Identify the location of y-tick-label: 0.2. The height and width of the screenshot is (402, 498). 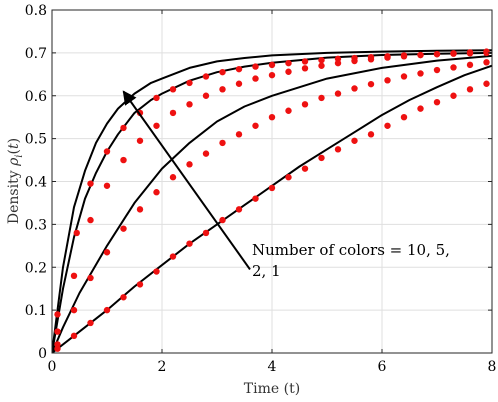
(36, 268).